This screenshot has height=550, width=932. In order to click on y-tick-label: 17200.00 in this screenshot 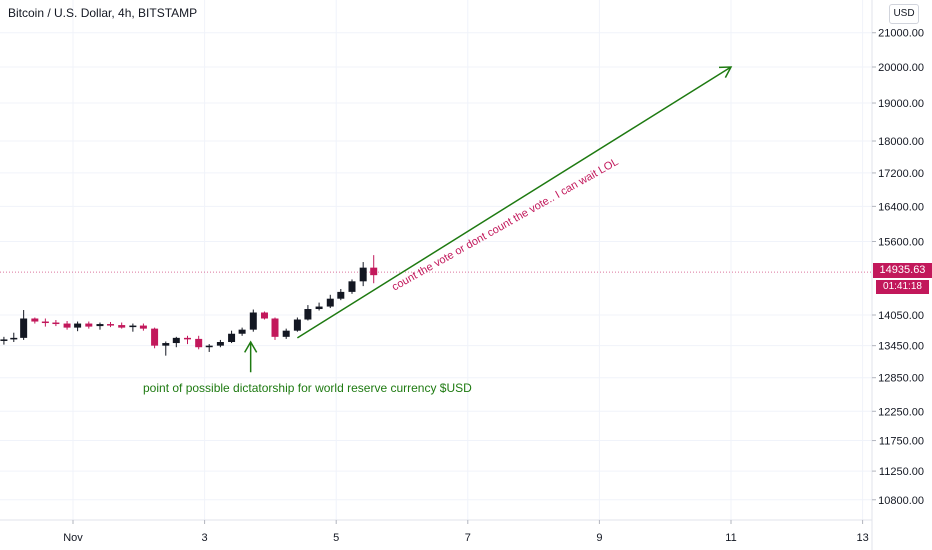, I will do `click(901, 174)`.